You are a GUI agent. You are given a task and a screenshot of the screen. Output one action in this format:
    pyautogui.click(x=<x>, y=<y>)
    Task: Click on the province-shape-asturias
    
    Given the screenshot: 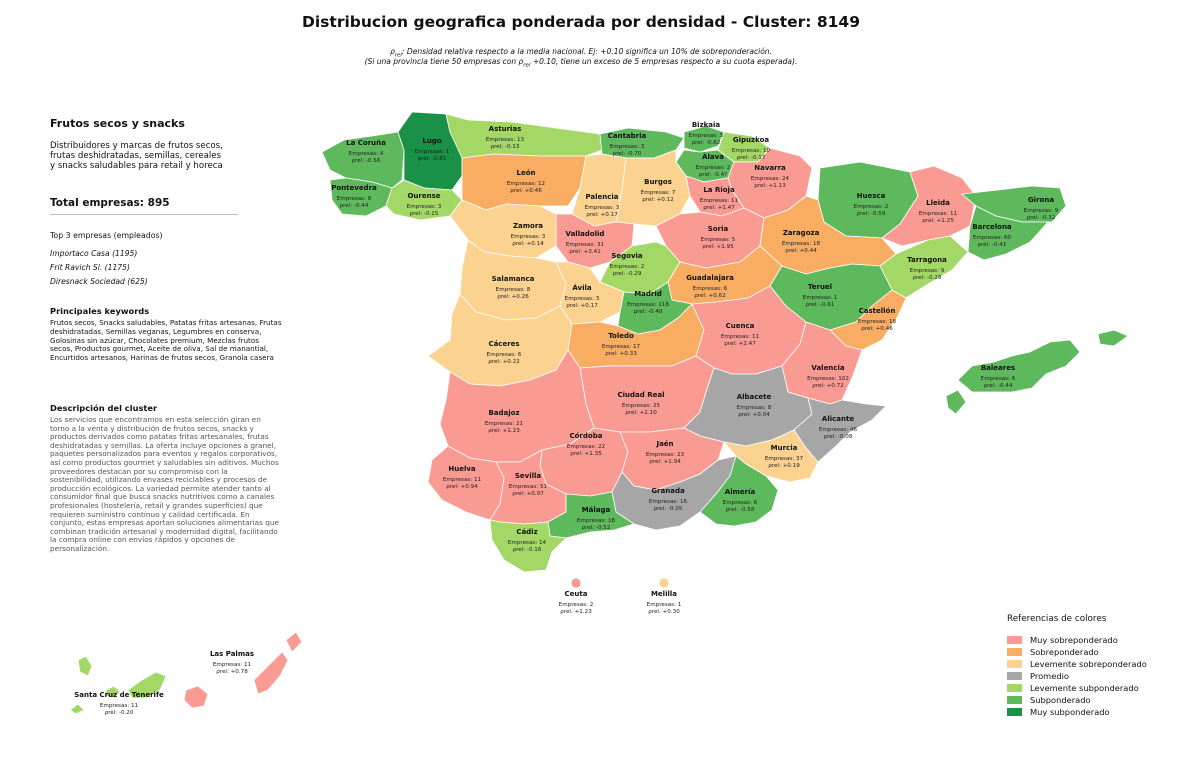 What is the action you would take?
    pyautogui.click(x=524, y=136)
    